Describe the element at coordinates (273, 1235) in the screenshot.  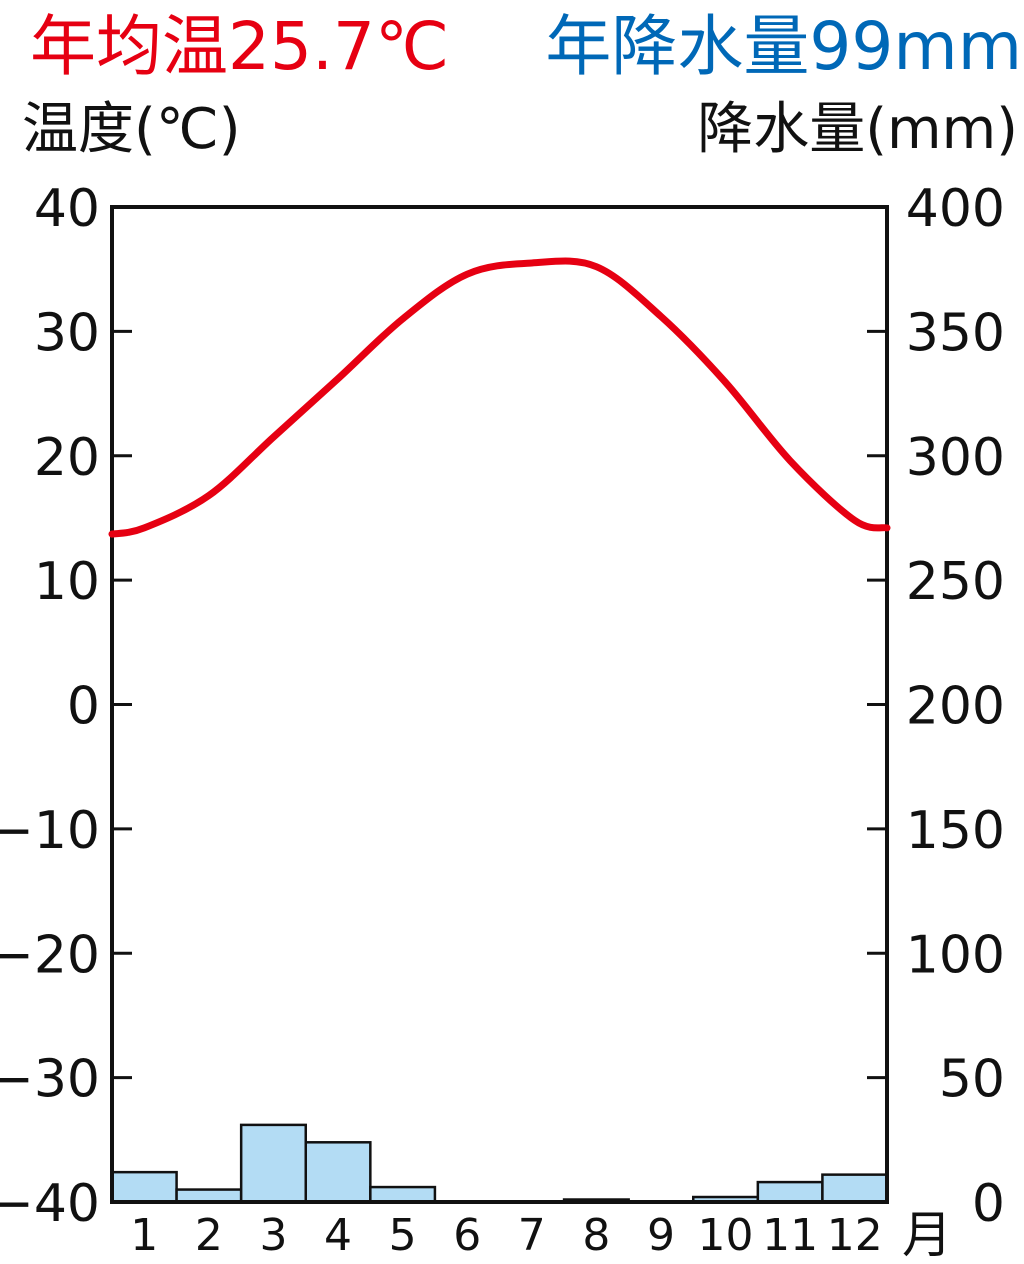
I see `month-label: 3` at that location.